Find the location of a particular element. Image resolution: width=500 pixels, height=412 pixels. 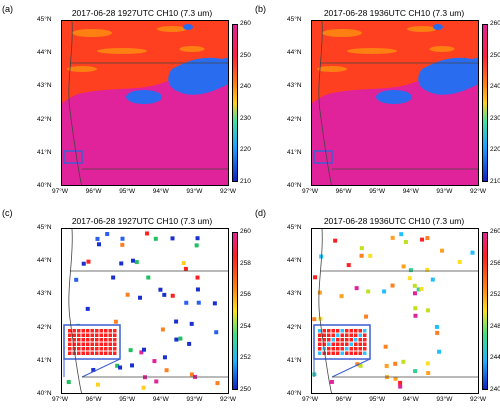

colorbar-tick-label: 260 is located at coordinates (495, 23).